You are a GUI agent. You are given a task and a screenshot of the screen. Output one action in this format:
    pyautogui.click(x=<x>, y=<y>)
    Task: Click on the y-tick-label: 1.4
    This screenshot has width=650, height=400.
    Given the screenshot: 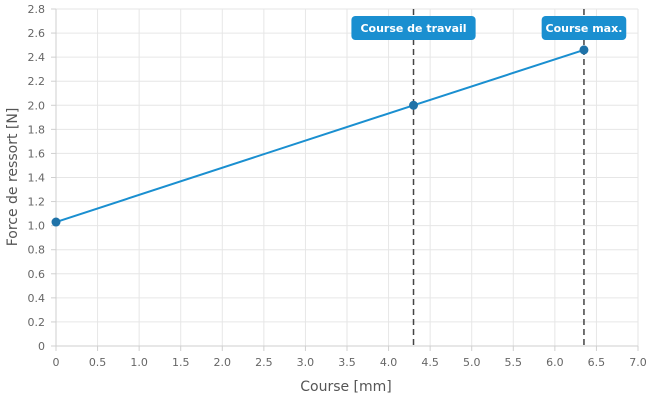 What is the action you would take?
    pyautogui.click(x=37, y=178)
    